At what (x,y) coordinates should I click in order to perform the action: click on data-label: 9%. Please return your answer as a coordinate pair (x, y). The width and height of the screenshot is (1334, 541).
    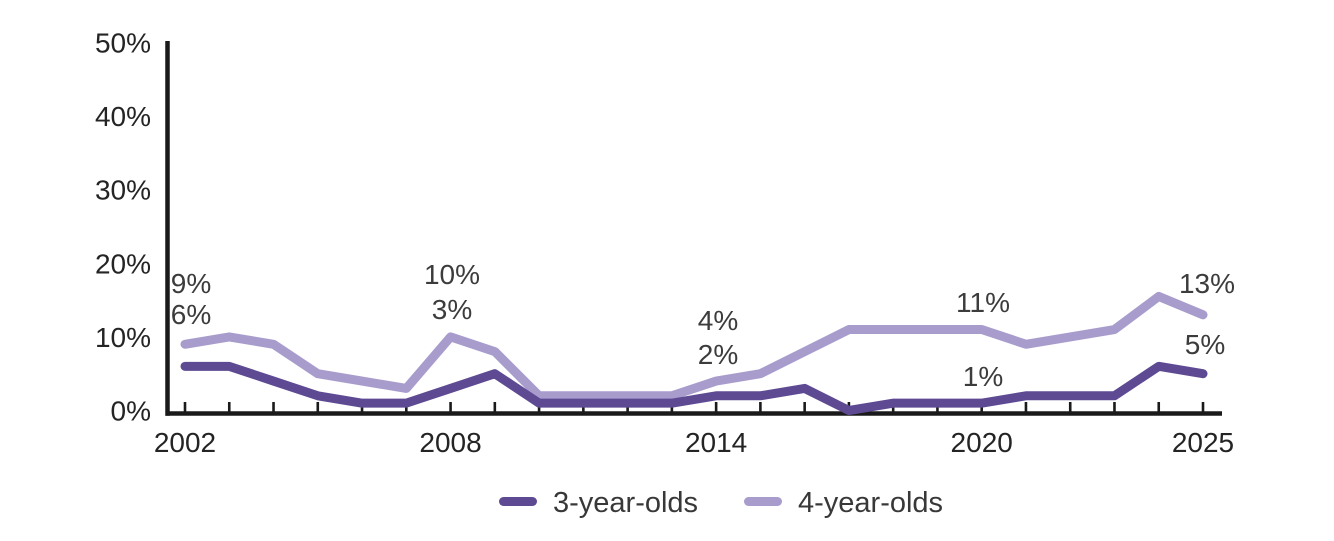
    Looking at the image, I should click on (191, 283).